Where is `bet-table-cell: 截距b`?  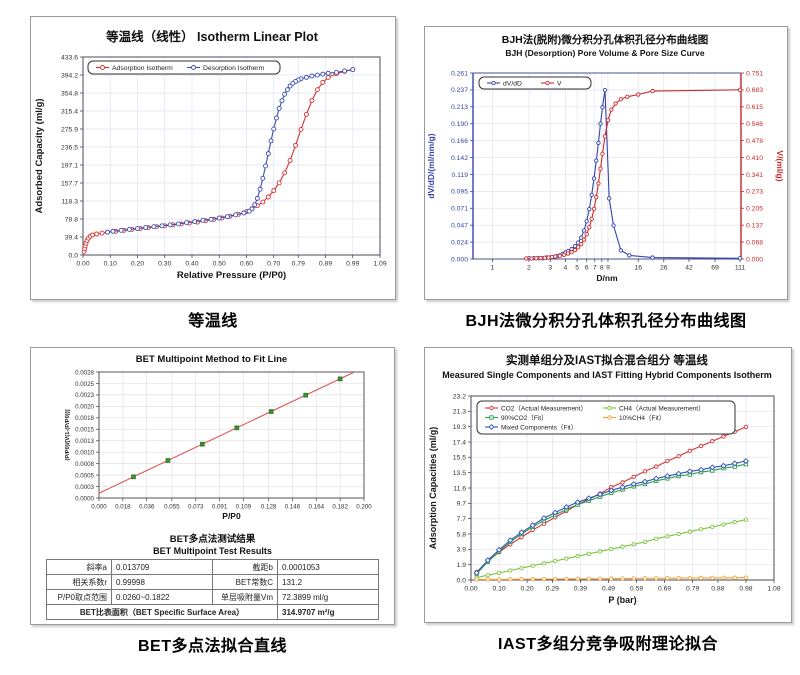
bet-table-cell: 截距b is located at coordinates (245, 567).